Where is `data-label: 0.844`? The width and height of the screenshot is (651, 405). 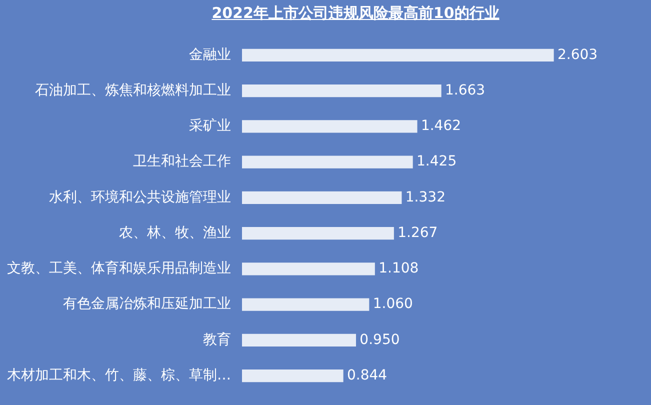 data-label: 0.844 is located at coordinates (367, 375).